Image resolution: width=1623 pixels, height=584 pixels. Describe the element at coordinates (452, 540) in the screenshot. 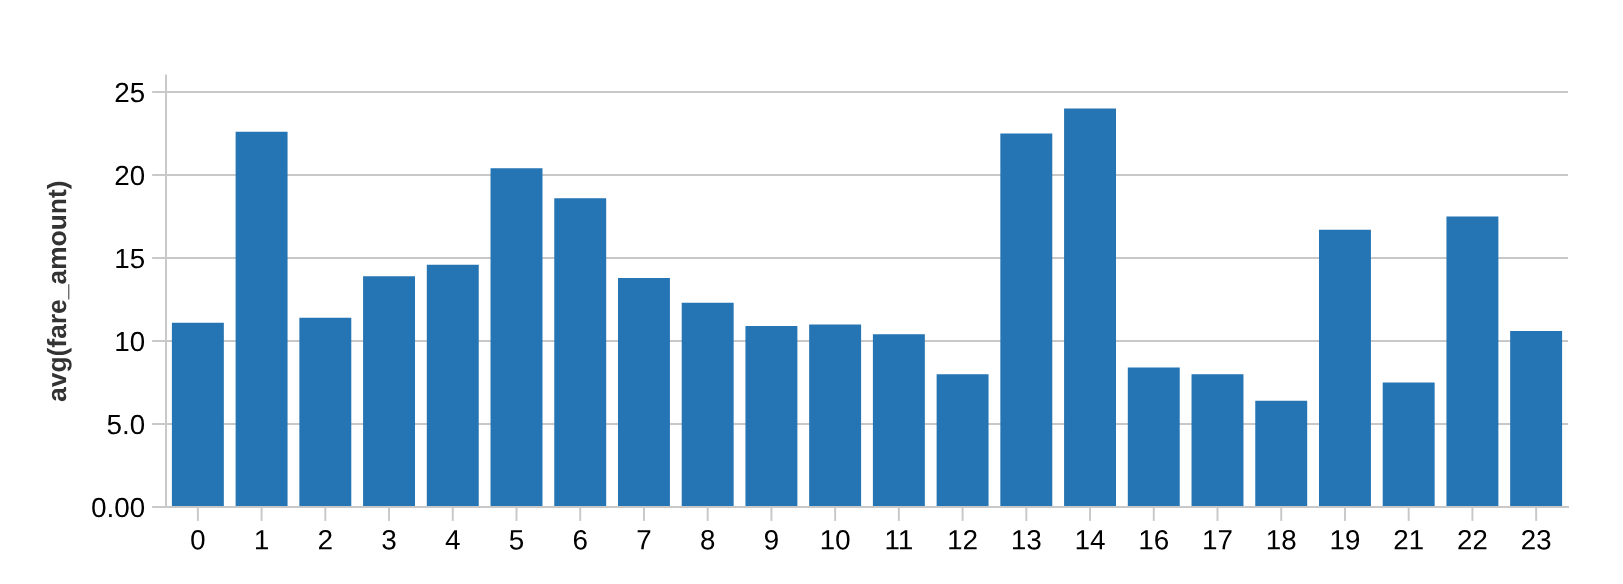

I see `x-tick-label: 4` at that location.